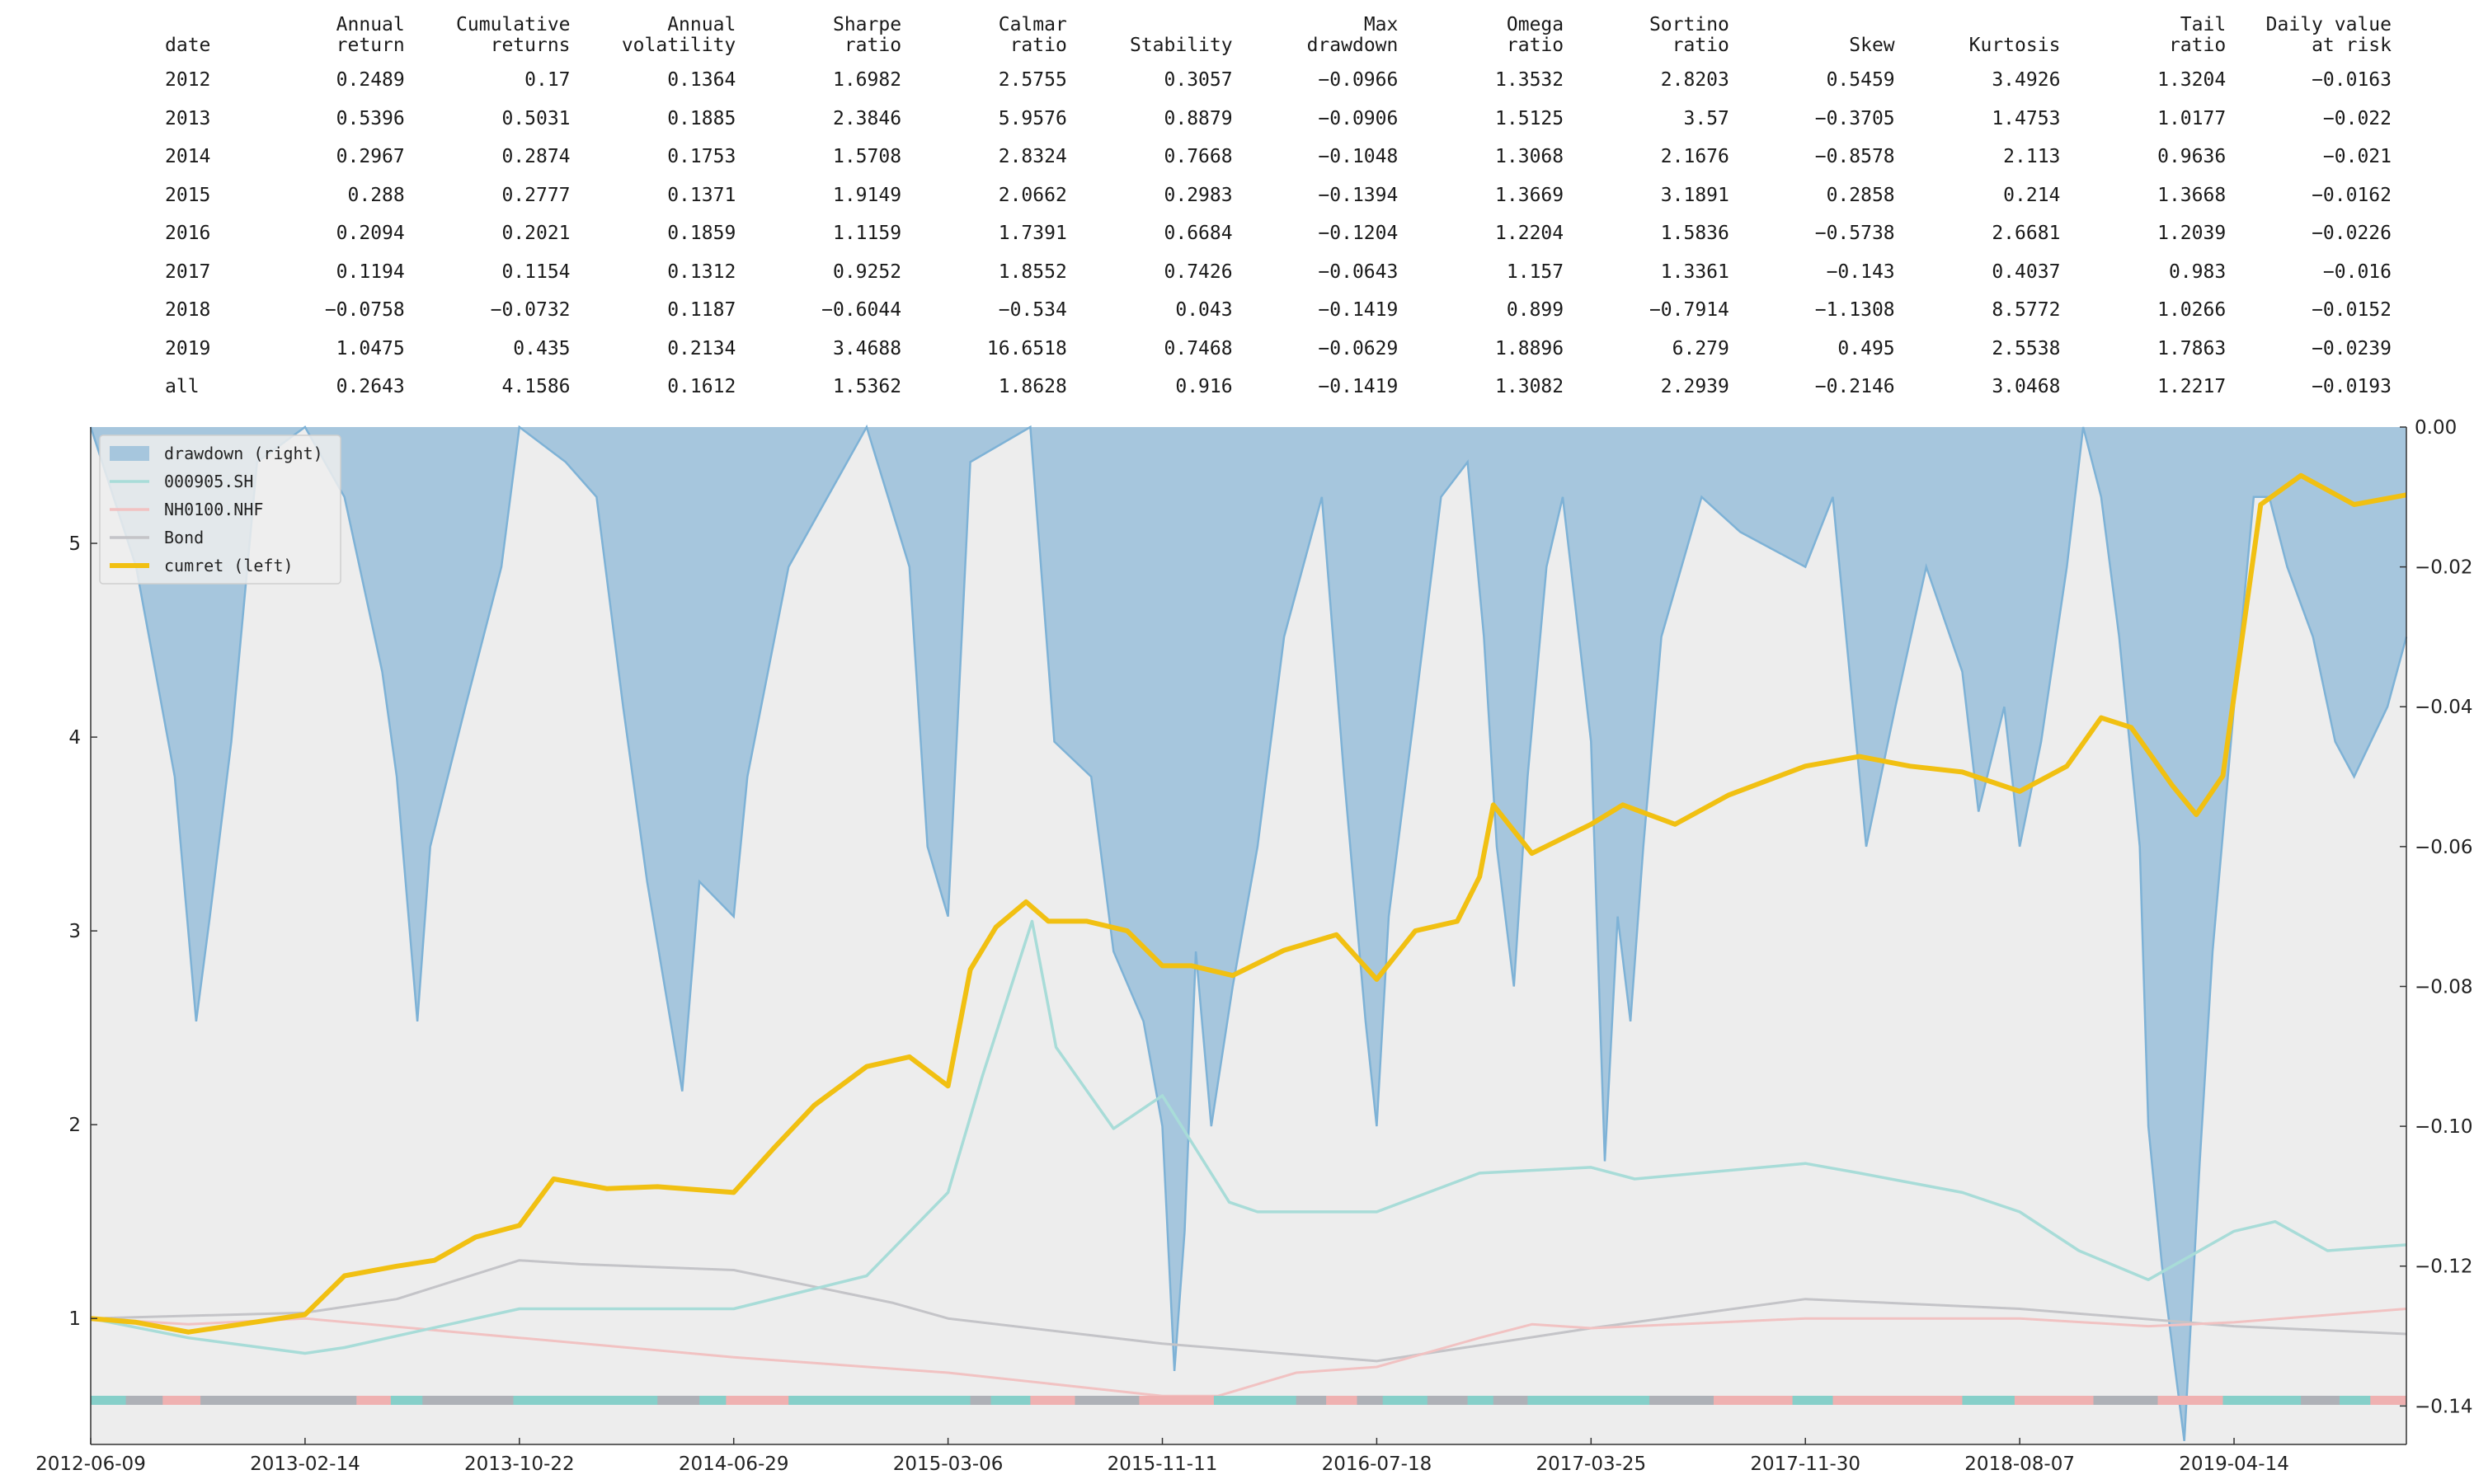 The image size is (2474, 1484). Describe the element at coordinates (2197, 272) in the screenshot. I see `table-cell: 0.983` at that location.